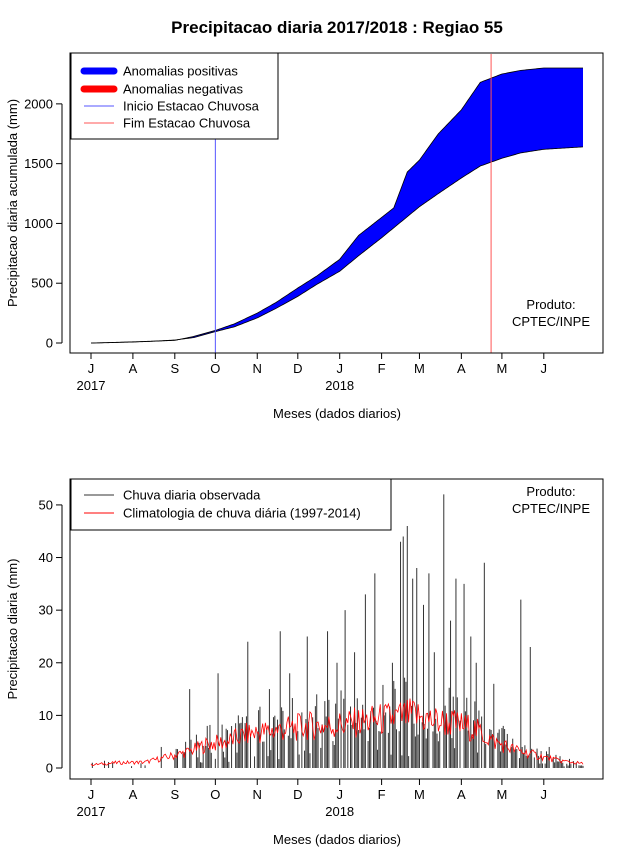 The height and width of the screenshot is (855, 640). What do you see at coordinates (183, 89) in the screenshot?
I see `legend-label-negative: Anomalias negativas` at bounding box center [183, 89].